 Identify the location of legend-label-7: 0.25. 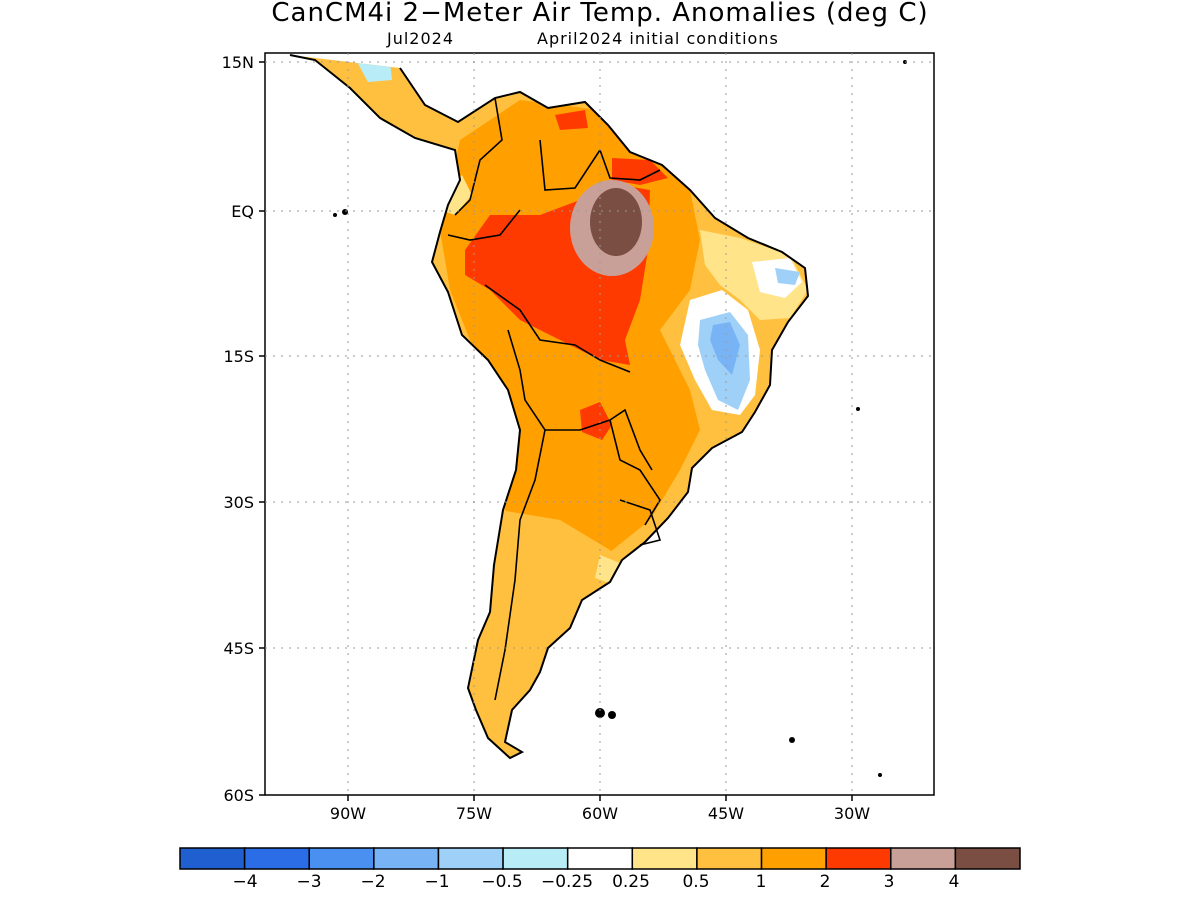
(631, 882).